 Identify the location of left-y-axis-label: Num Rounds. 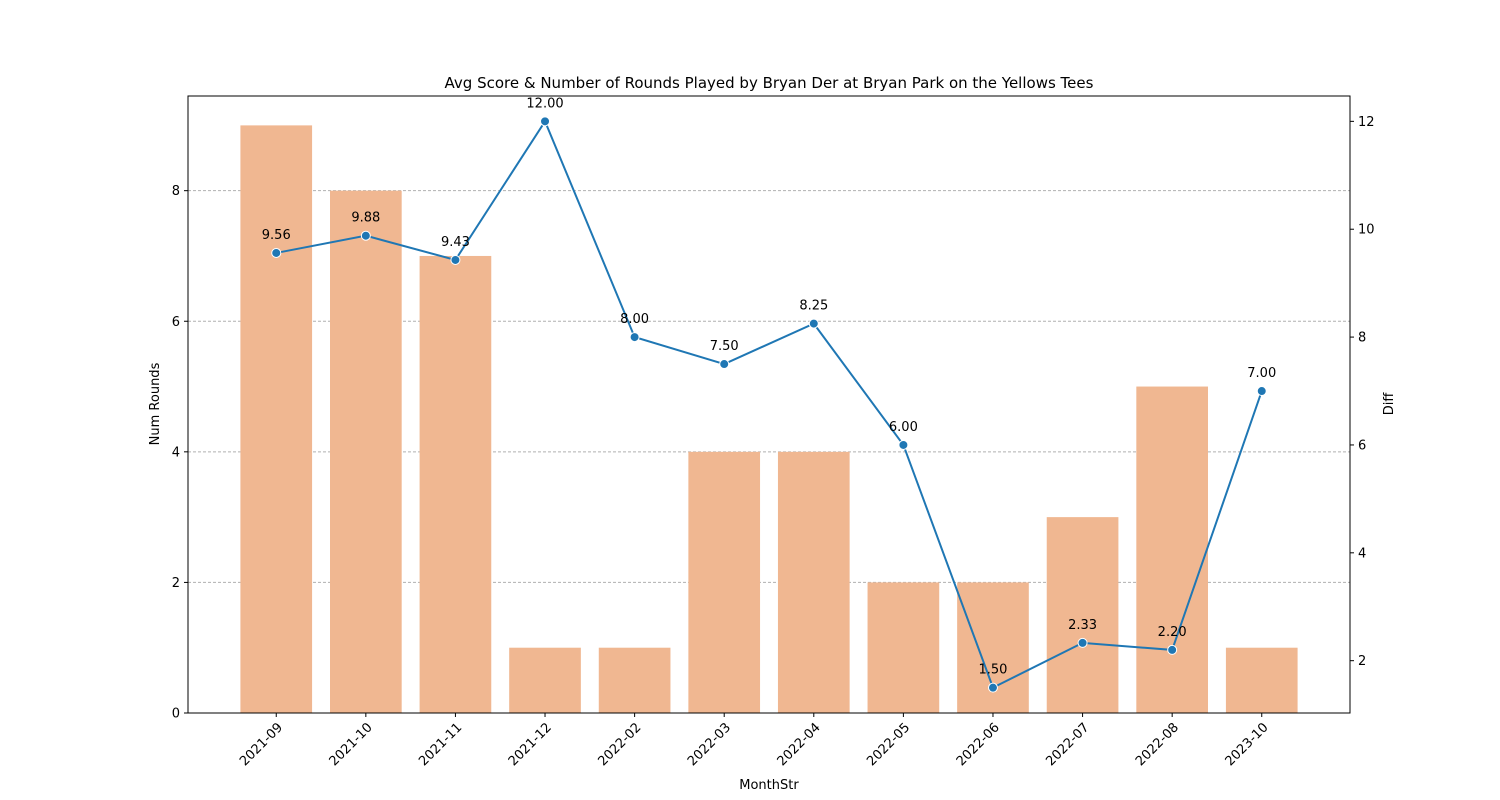
(155, 403).